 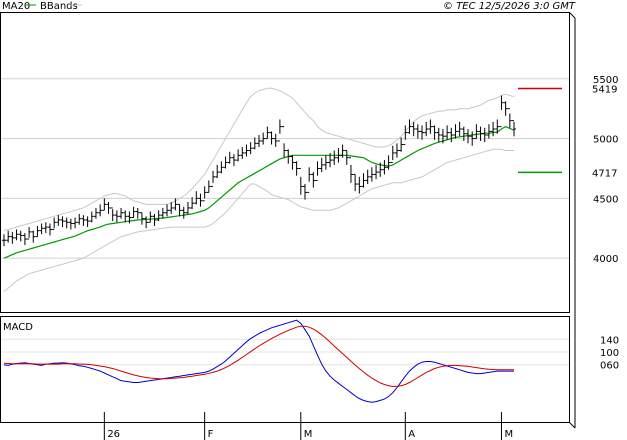 I want to click on price-y-tick-label: 5500, so click(x=605, y=80).